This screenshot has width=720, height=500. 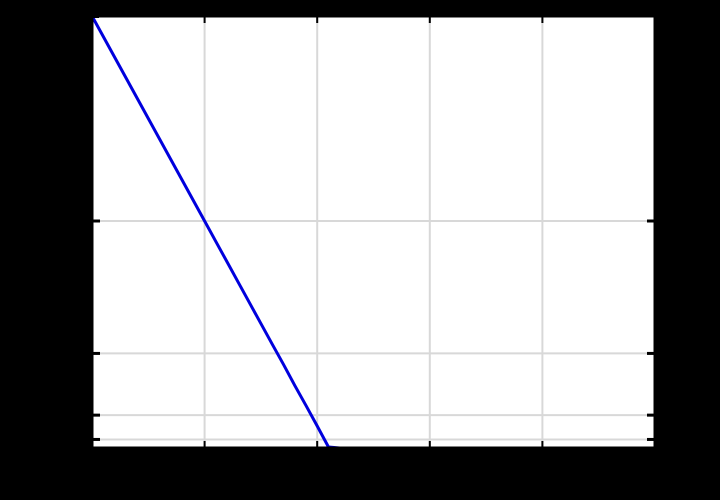 I want to click on y-tick-label: 0.1, so click(x=74, y=221).